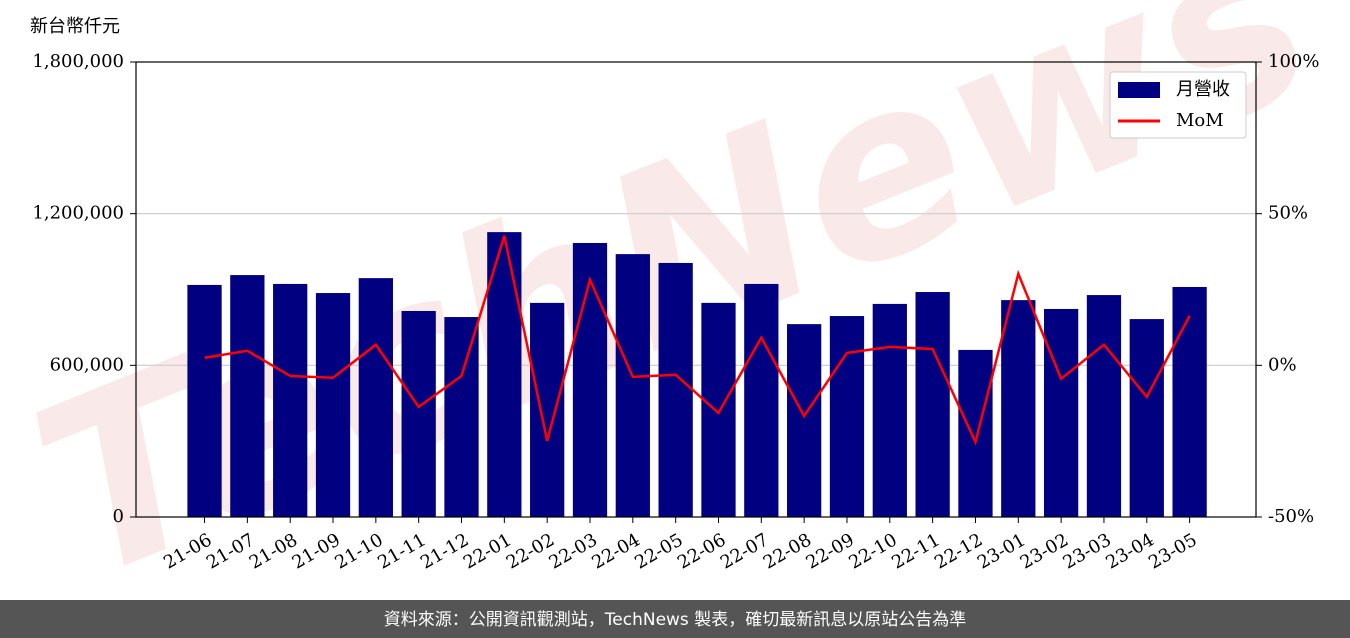  I want to click on x-tick-label: 22-02, so click(530, 551).